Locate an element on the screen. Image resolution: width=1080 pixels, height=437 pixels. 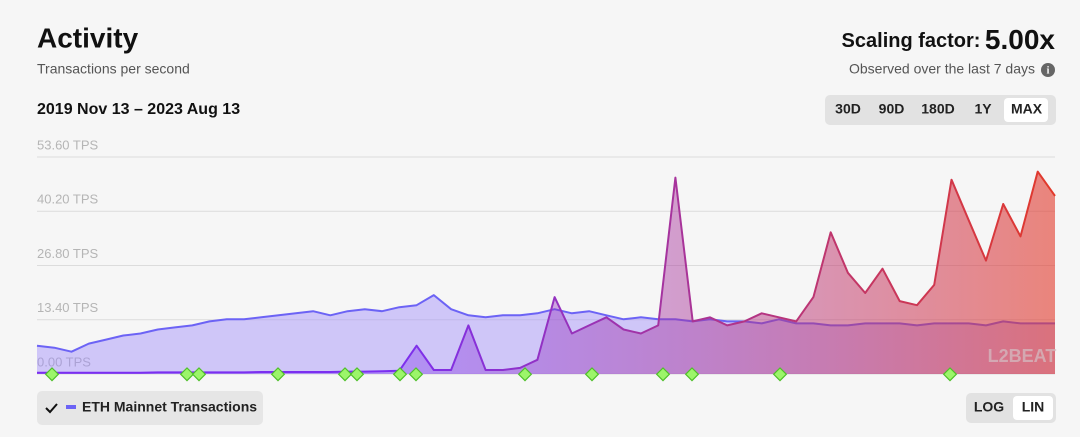
info-glyph: i is located at coordinates (1048, 70).